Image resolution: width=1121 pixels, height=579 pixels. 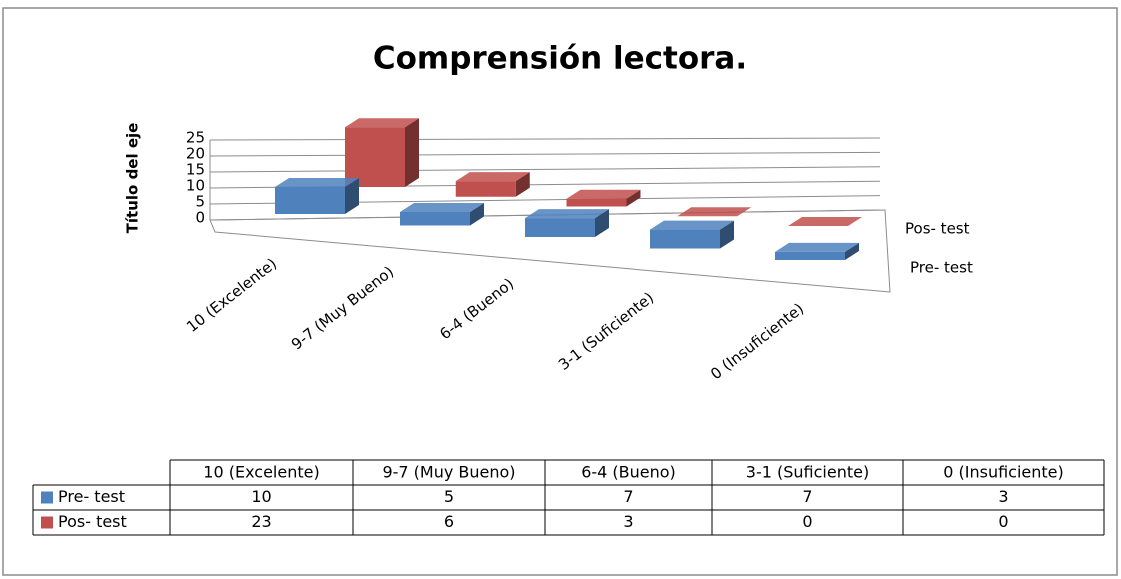 I want to click on legend-label: Pos- test, so click(x=92, y=521).